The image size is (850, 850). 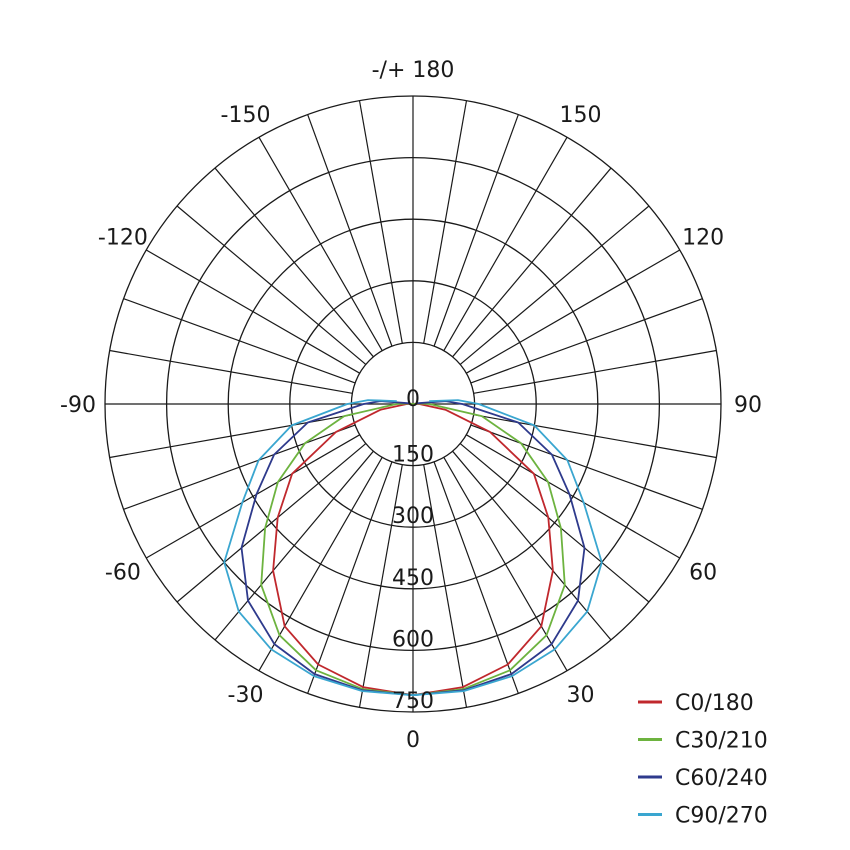 I want to click on angle-label: -30, so click(x=246, y=695).